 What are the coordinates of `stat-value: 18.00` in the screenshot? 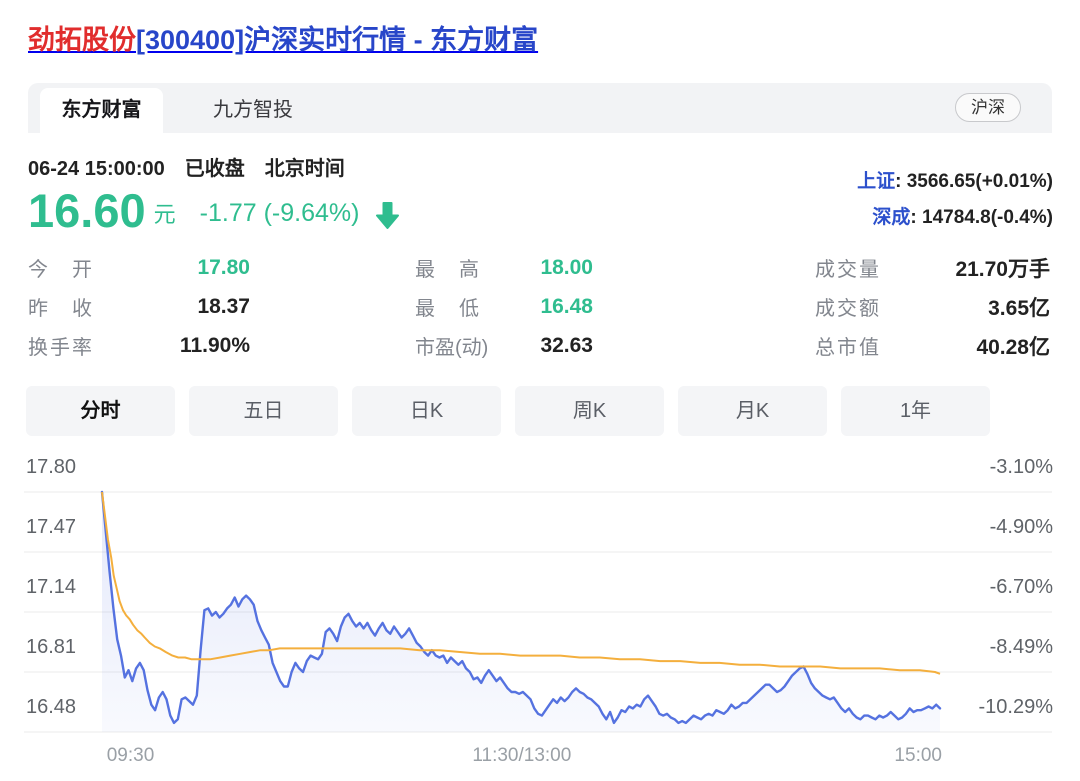 It's located at (566, 267).